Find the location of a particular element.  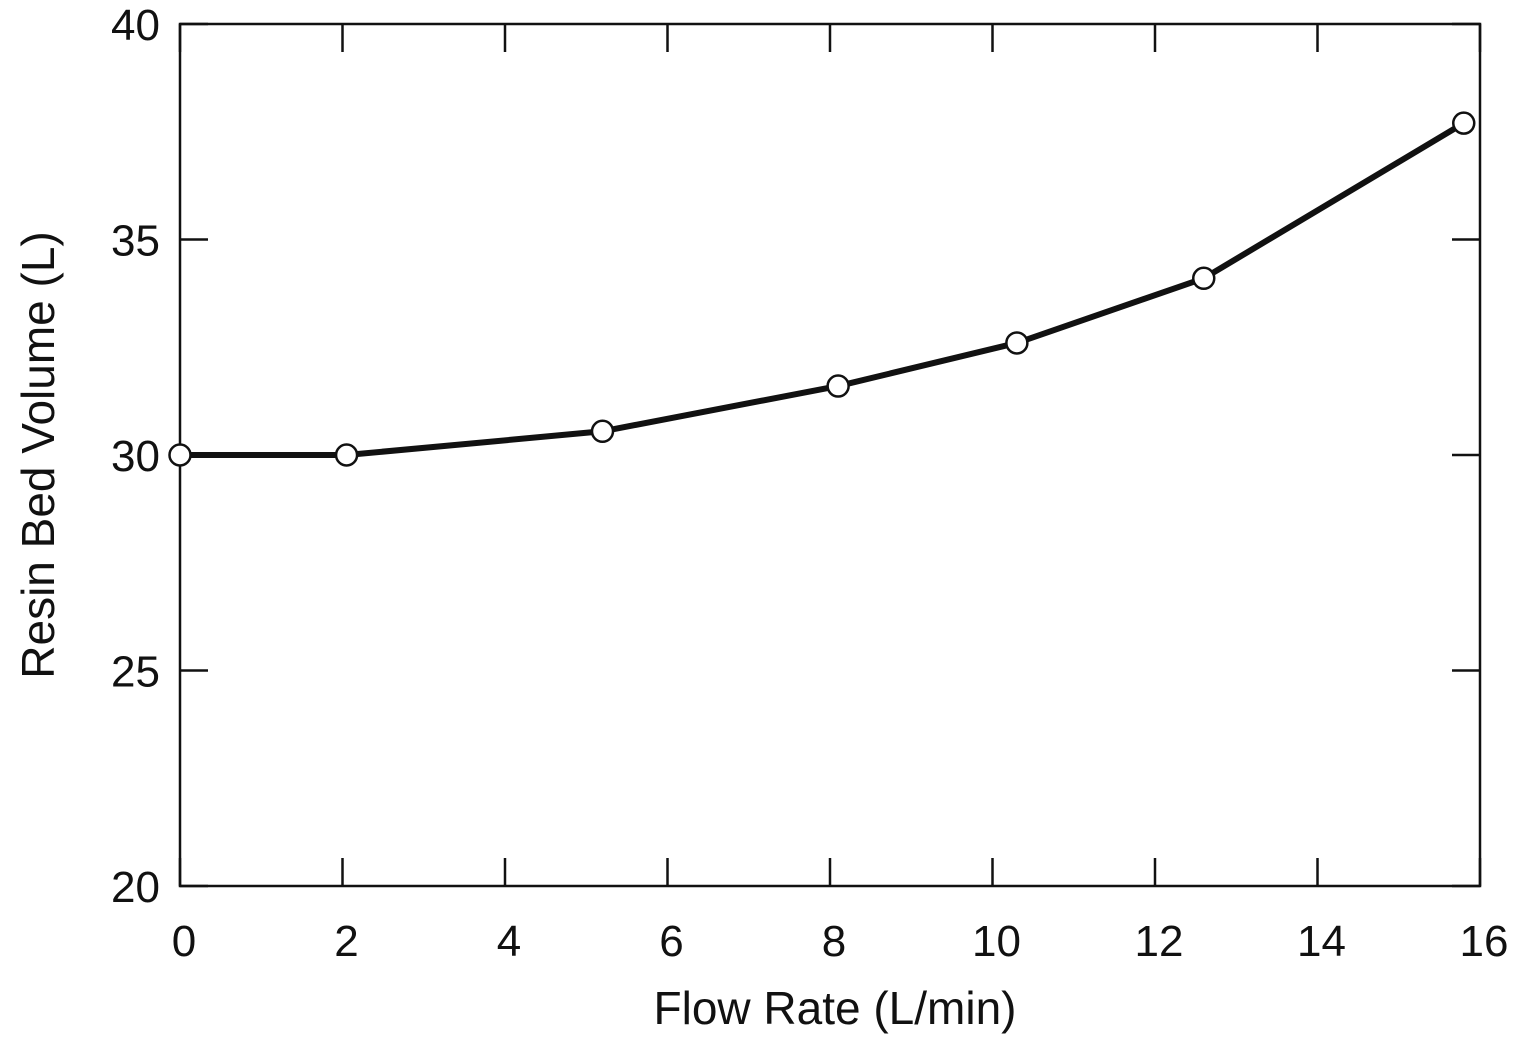

y-tick-label: 25 is located at coordinates (135, 672).